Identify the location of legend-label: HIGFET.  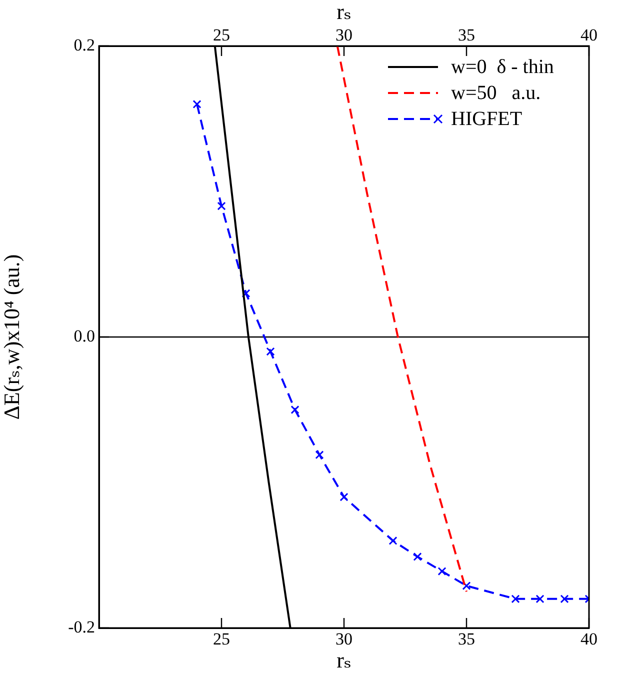
(486, 119).